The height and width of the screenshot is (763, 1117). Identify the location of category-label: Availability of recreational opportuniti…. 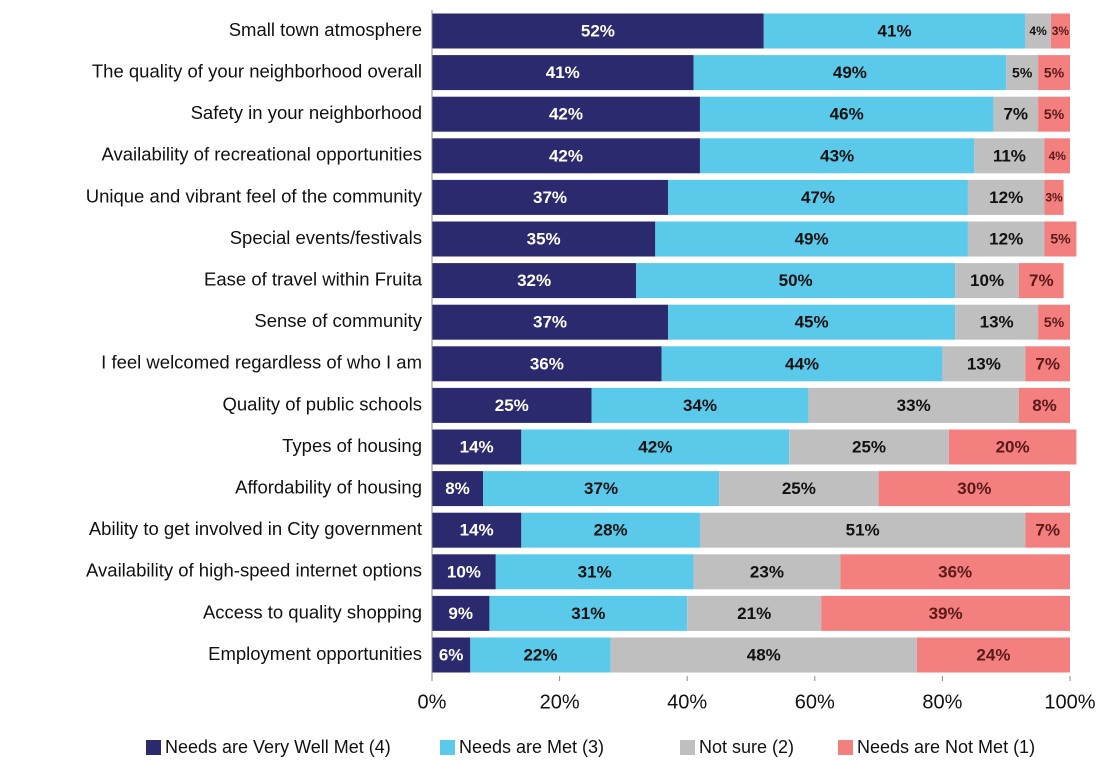
(261, 154).